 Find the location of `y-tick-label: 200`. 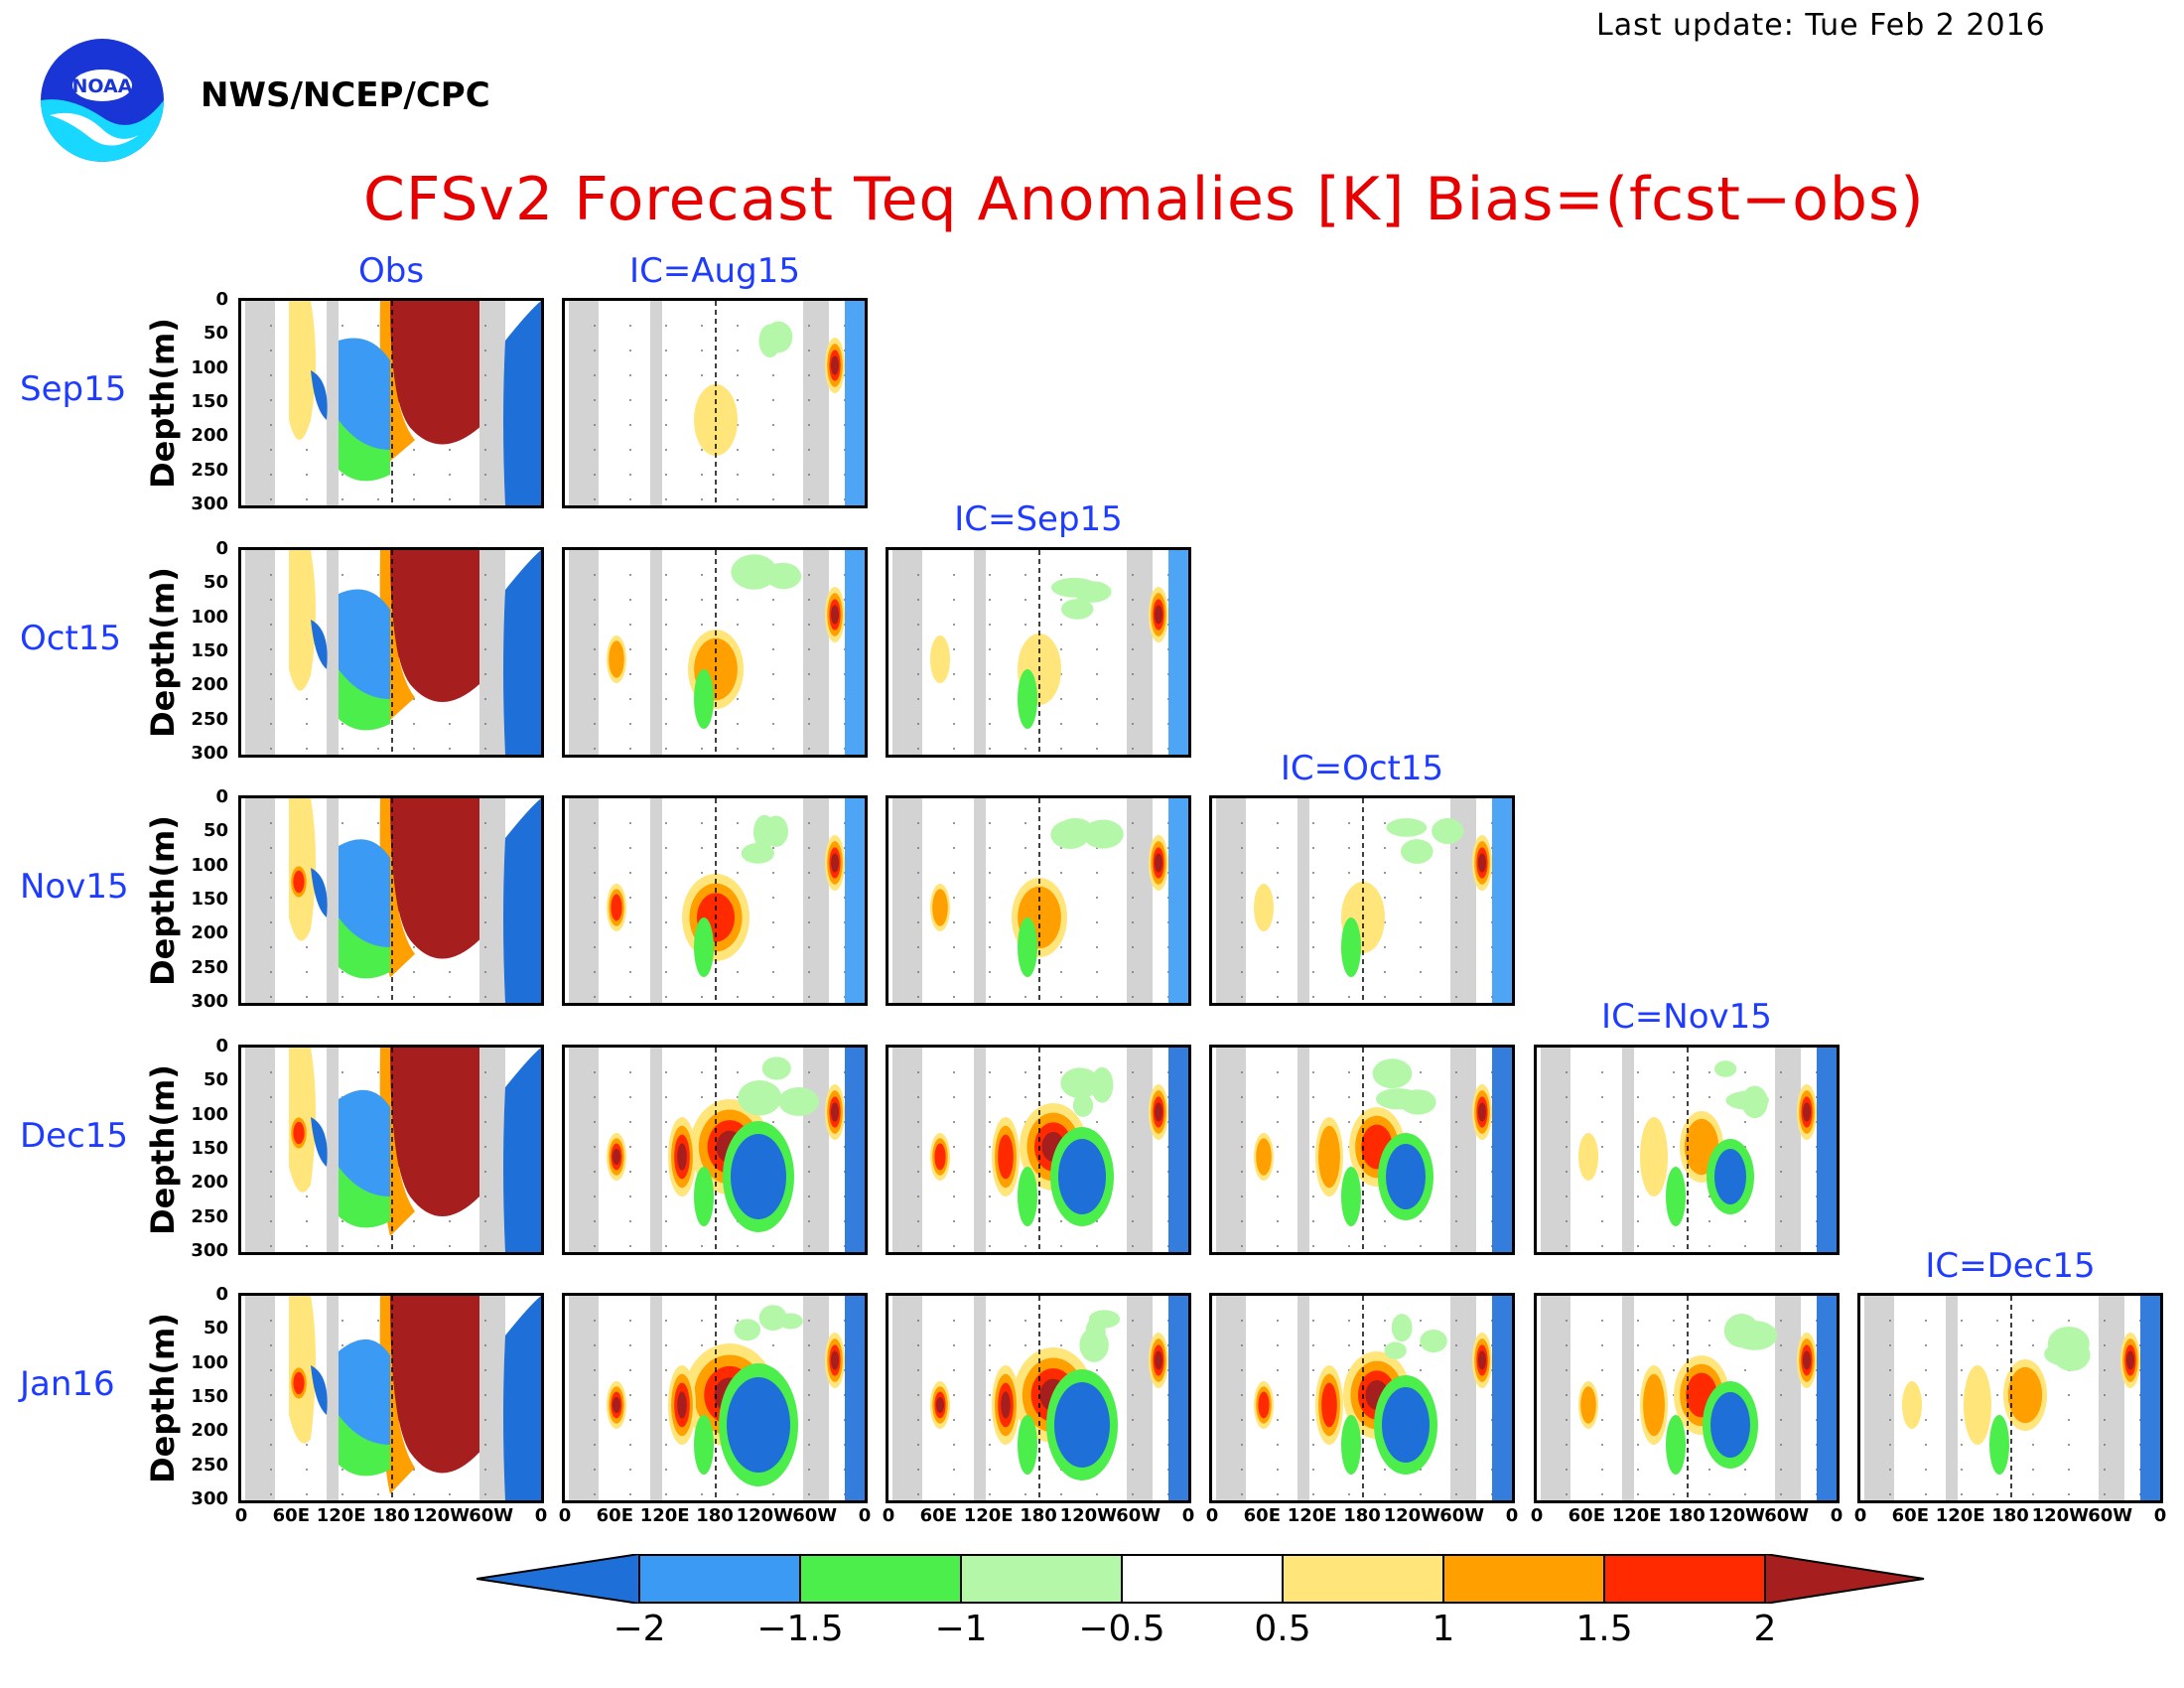

y-tick-label: 200 is located at coordinates (209, 1431).